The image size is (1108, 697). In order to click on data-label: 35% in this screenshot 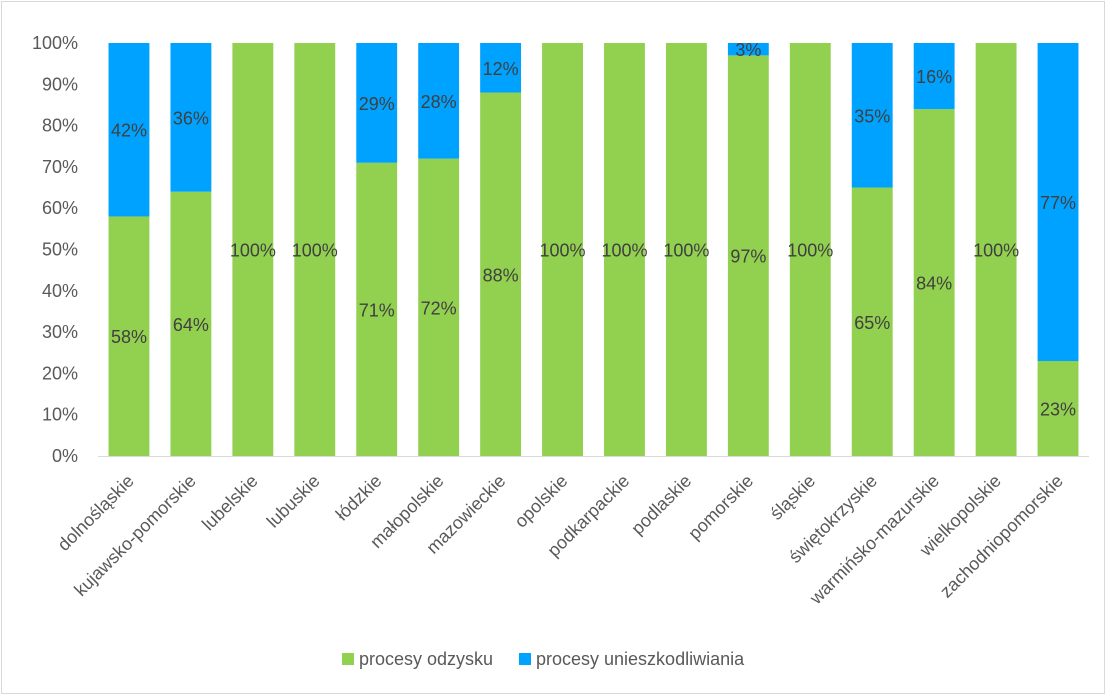, I will do `click(872, 116)`.